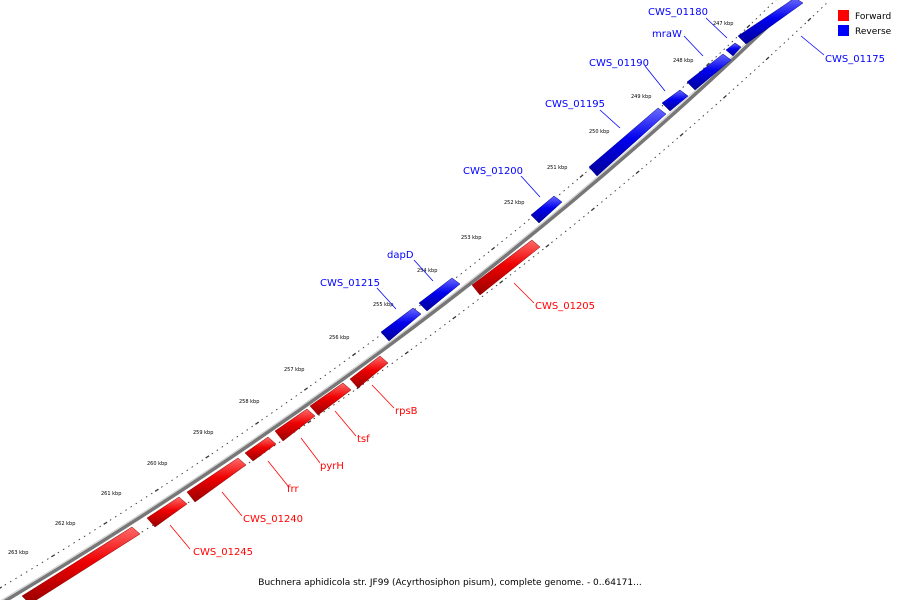 This screenshot has width=900, height=600. I want to click on gene-mraW, so click(709, 72).